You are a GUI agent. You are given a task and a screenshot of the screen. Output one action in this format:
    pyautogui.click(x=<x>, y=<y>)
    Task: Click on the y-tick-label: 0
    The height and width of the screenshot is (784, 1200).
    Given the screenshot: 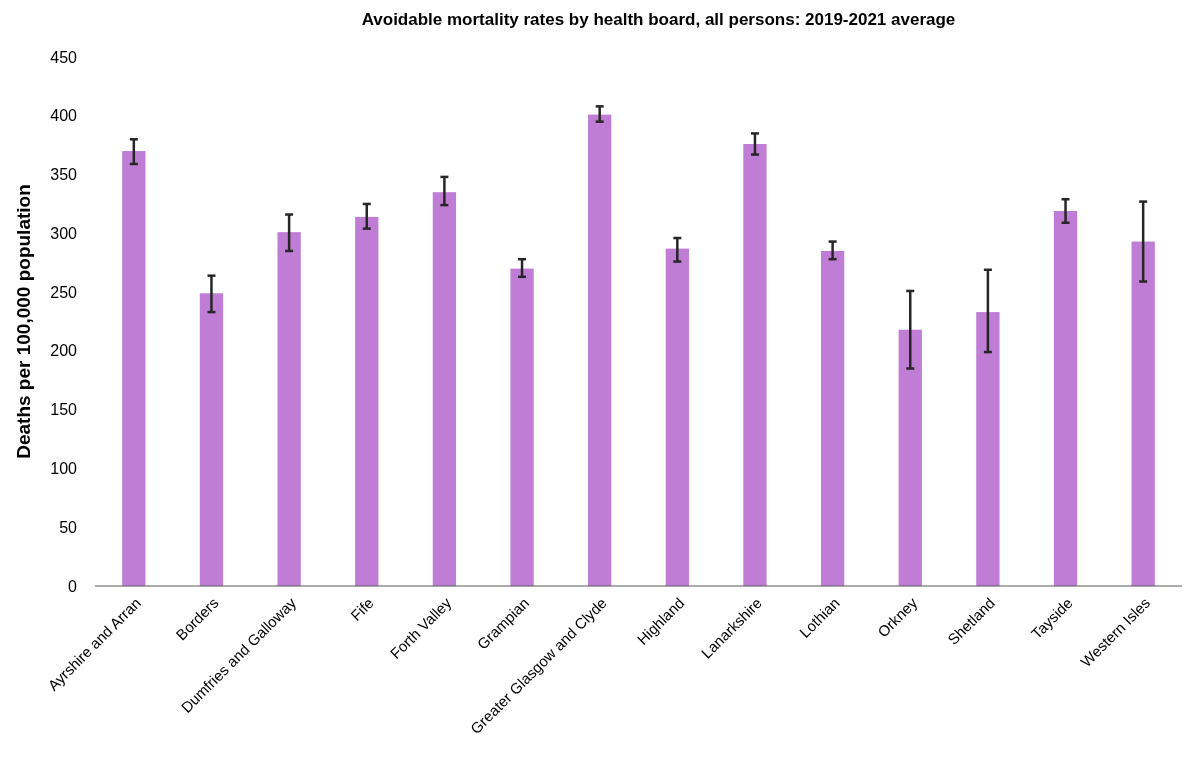 What is the action you would take?
    pyautogui.click(x=73, y=586)
    